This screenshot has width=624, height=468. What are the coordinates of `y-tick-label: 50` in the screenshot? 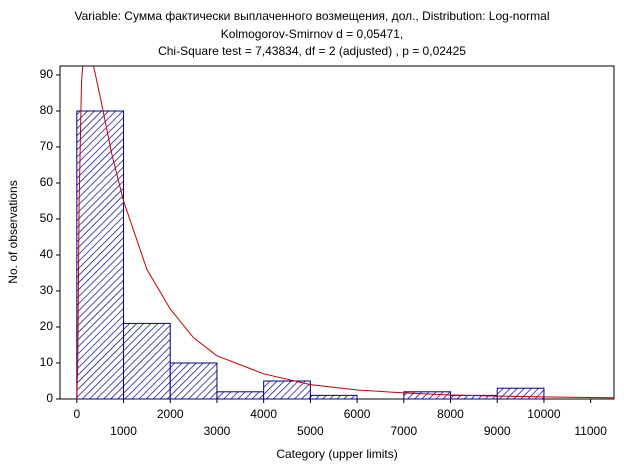 It's located at (47, 218).